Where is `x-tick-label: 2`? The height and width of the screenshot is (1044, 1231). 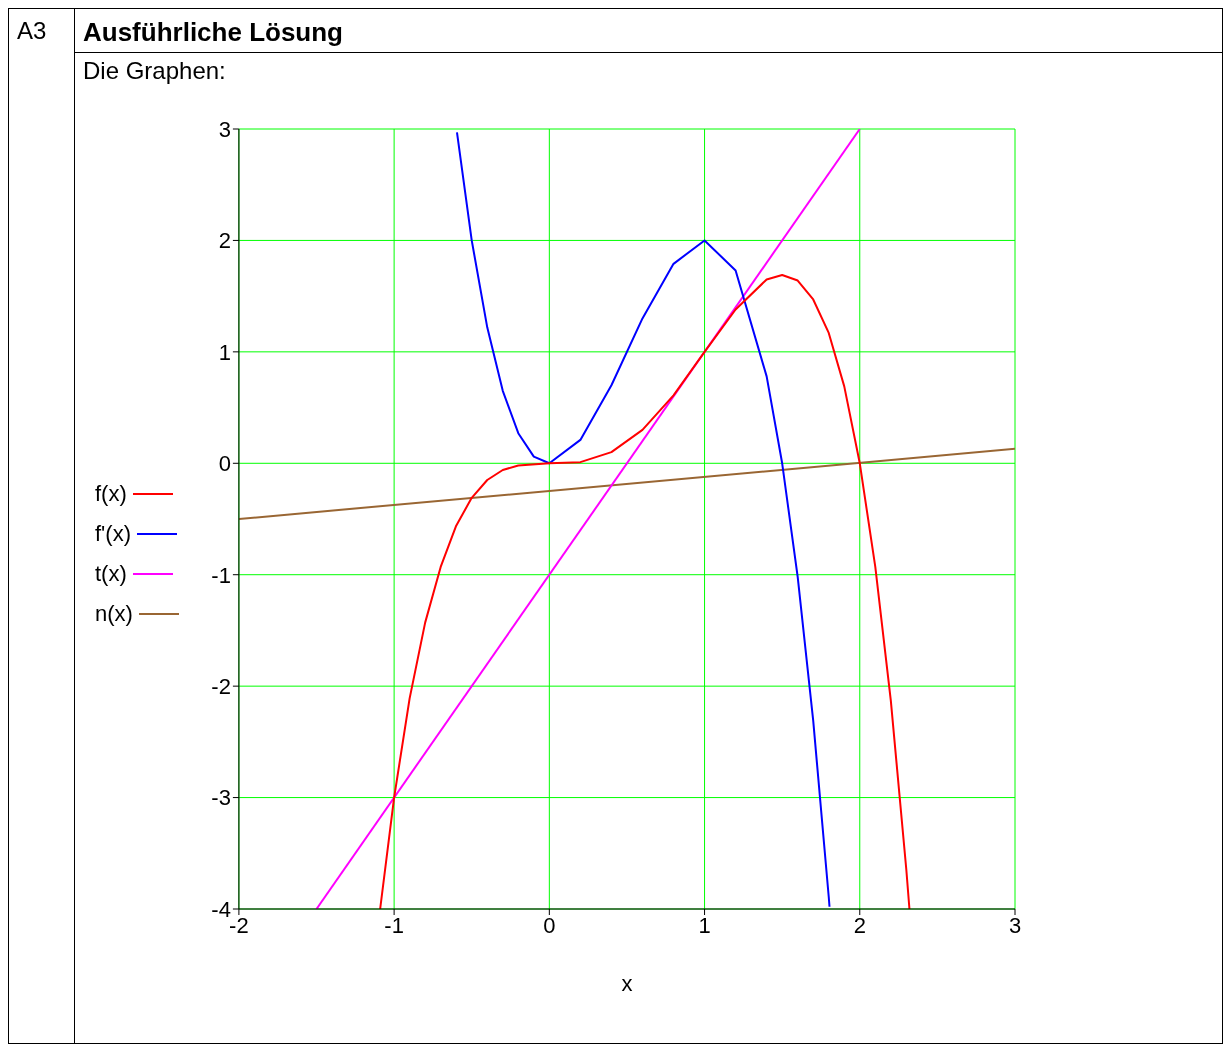
x-tick-label: 2 is located at coordinates (859, 925).